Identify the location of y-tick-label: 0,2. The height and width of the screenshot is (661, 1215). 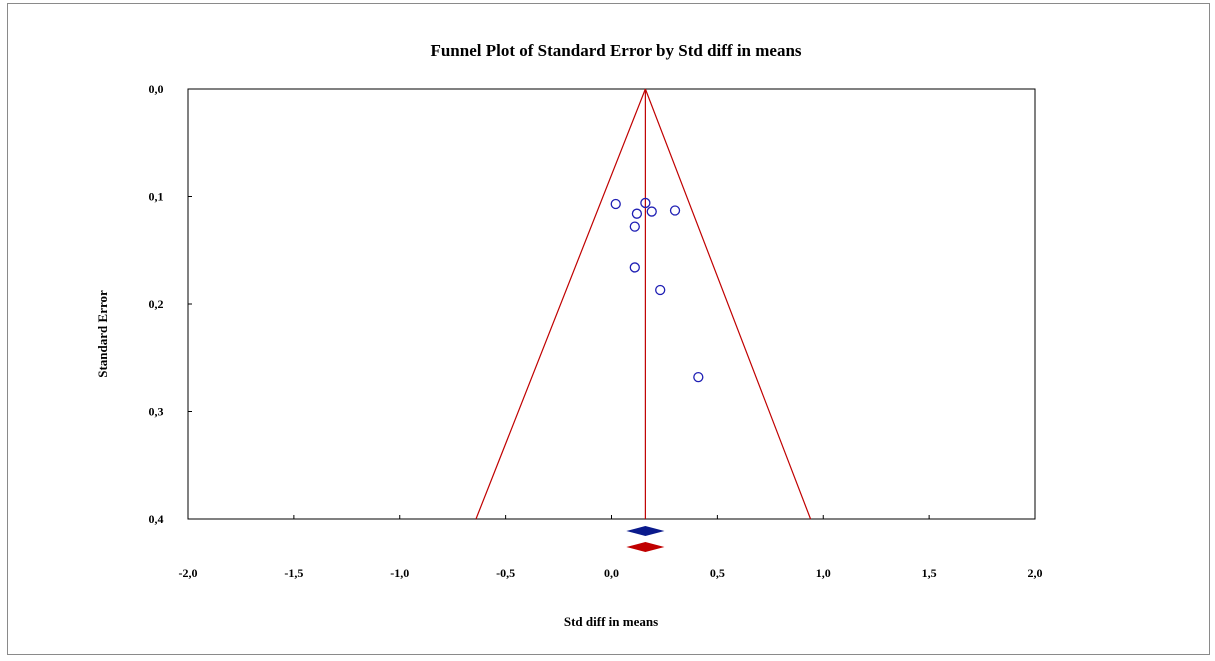
(156, 304).